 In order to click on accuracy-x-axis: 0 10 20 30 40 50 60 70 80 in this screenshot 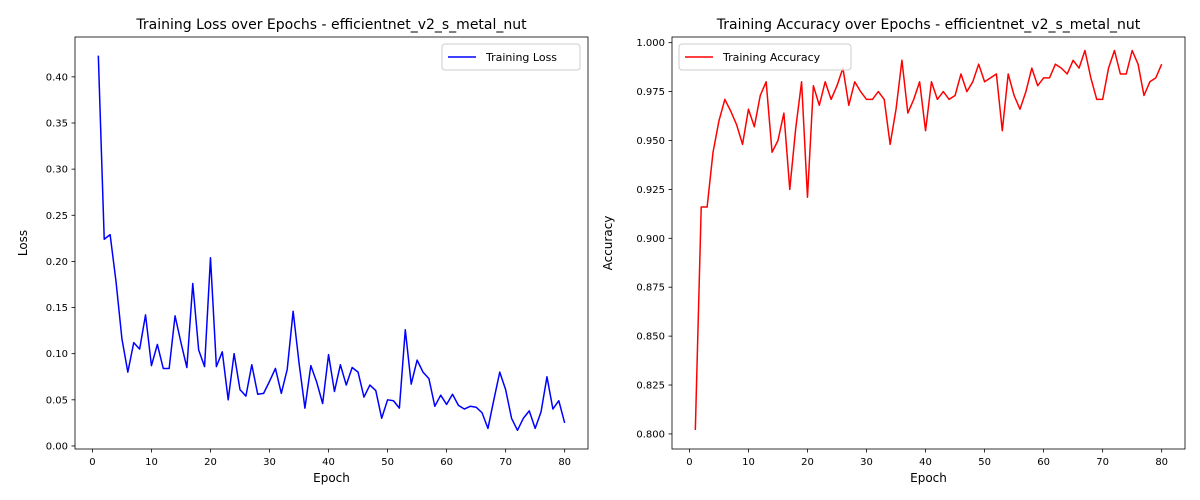, I will do `click(927, 458)`.